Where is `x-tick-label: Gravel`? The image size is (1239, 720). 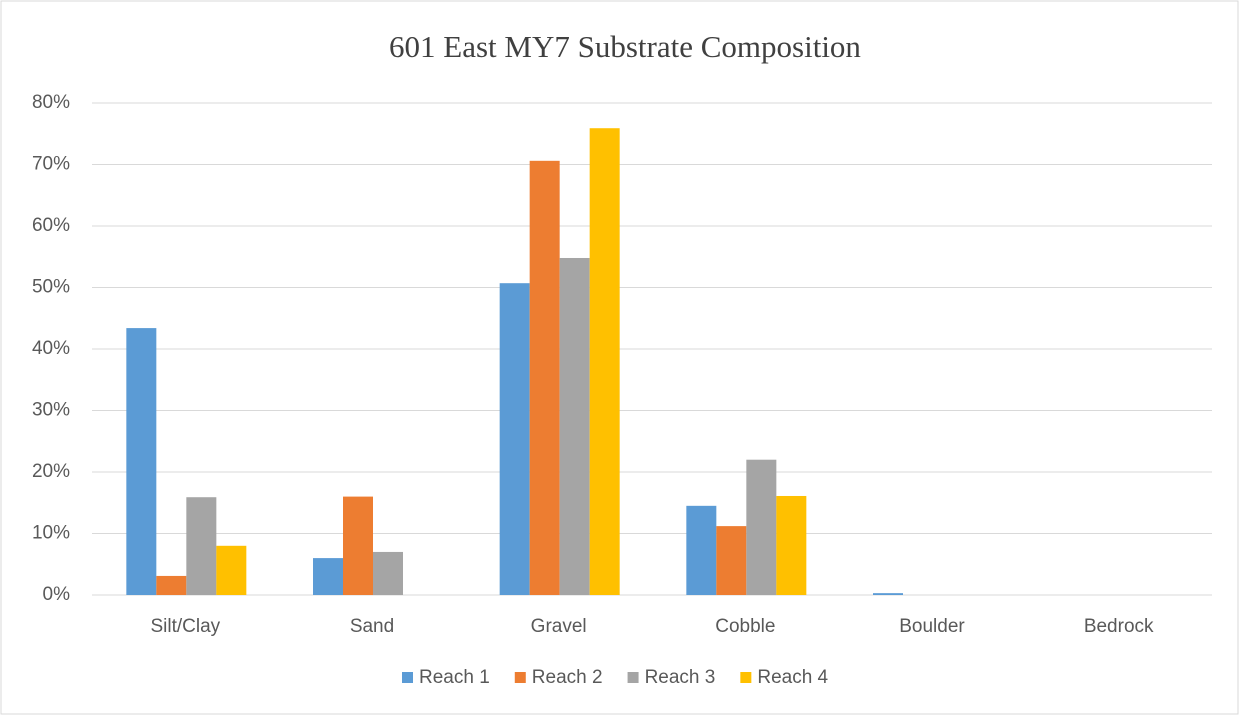 x-tick-label: Gravel is located at coordinates (559, 626).